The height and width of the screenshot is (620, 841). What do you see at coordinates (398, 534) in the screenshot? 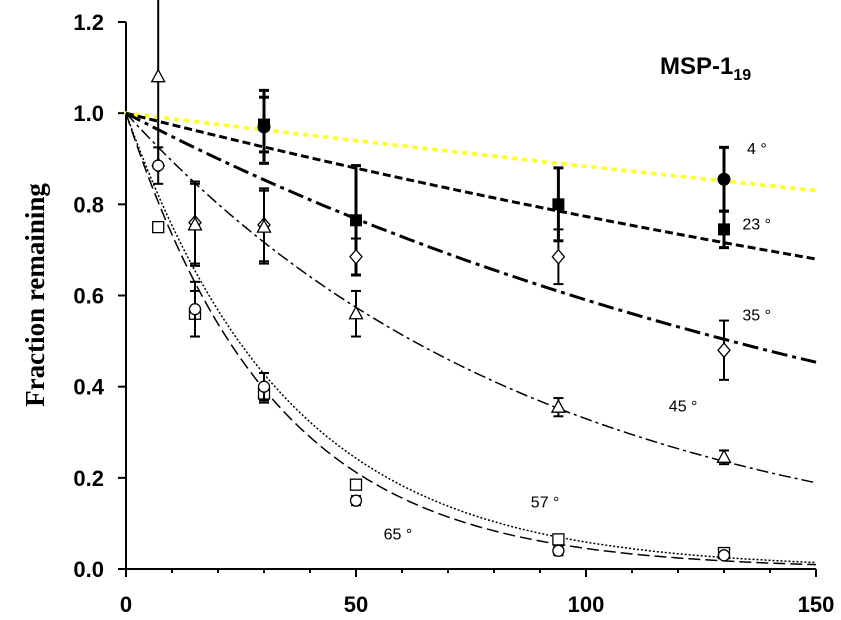
I see `curve-label: 65 °` at bounding box center [398, 534].